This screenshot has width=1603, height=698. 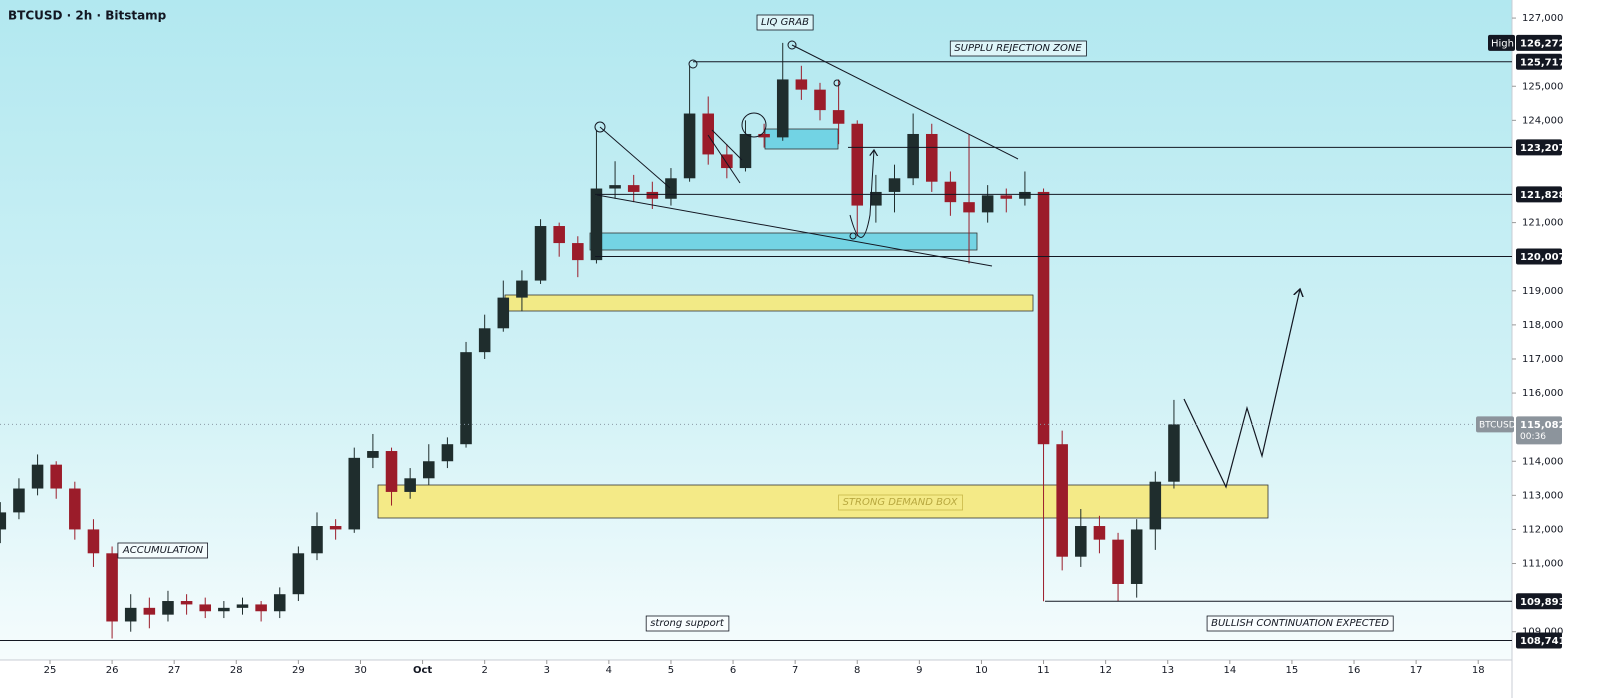 What do you see at coordinates (1292, 670) in the screenshot?
I see `x-tick-label: 15` at bounding box center [1292, 670].